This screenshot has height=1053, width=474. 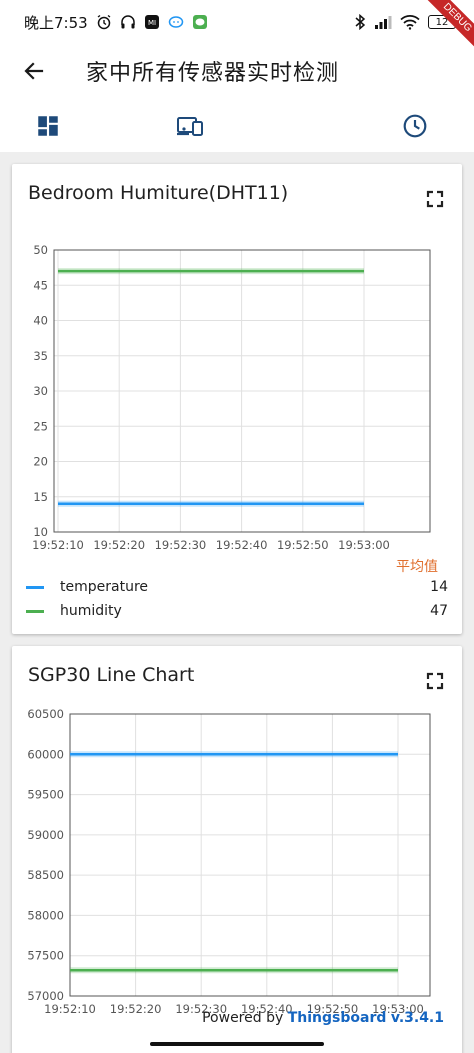 What do you see at coordinates (104, 22) in the screenshot?
I see `alarm-icon` at bounding box center [104, 22].